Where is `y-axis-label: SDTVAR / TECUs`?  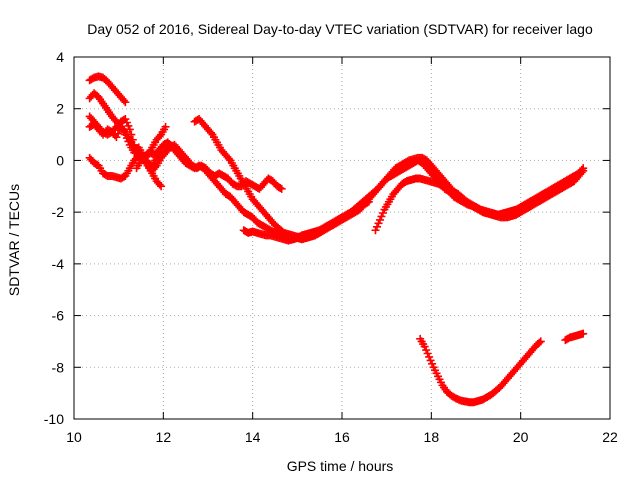 y-axis-label: SDTVAR / TECUs is located at coordinates (14, 240).